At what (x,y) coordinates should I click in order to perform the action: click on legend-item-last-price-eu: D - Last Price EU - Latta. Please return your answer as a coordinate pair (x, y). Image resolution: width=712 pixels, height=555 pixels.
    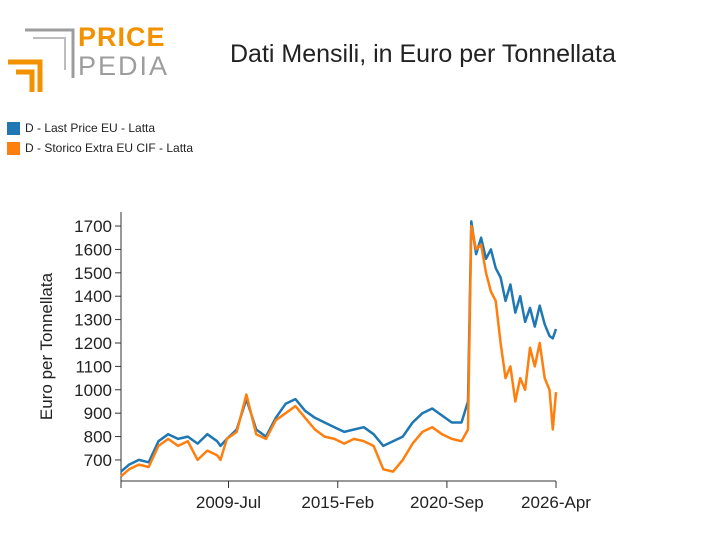
    Looking at the image, I should click on (100, 128).